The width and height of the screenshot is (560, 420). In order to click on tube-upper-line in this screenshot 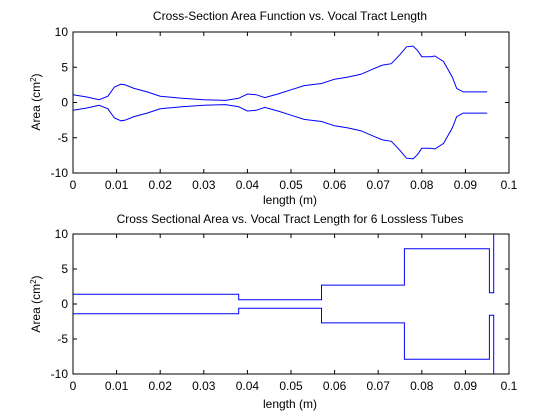, I will do `click(291, 267)`.